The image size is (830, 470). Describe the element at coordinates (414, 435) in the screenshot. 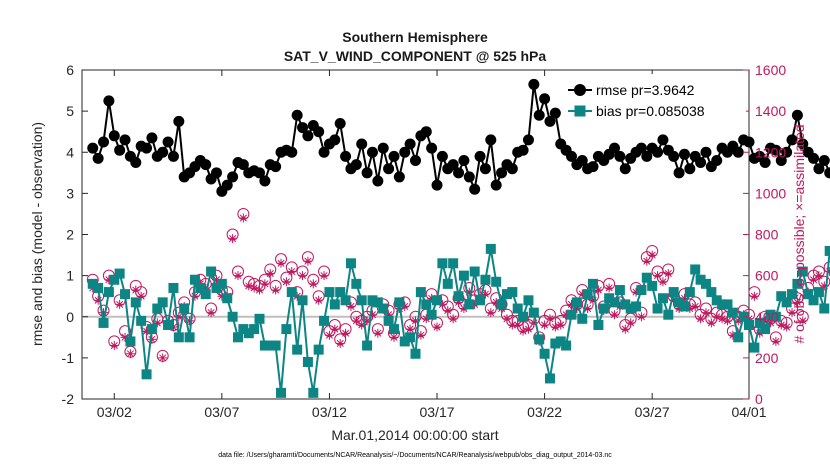

I see `x-axis-label: Mar.01,2014 00:00:00 start` at that location.